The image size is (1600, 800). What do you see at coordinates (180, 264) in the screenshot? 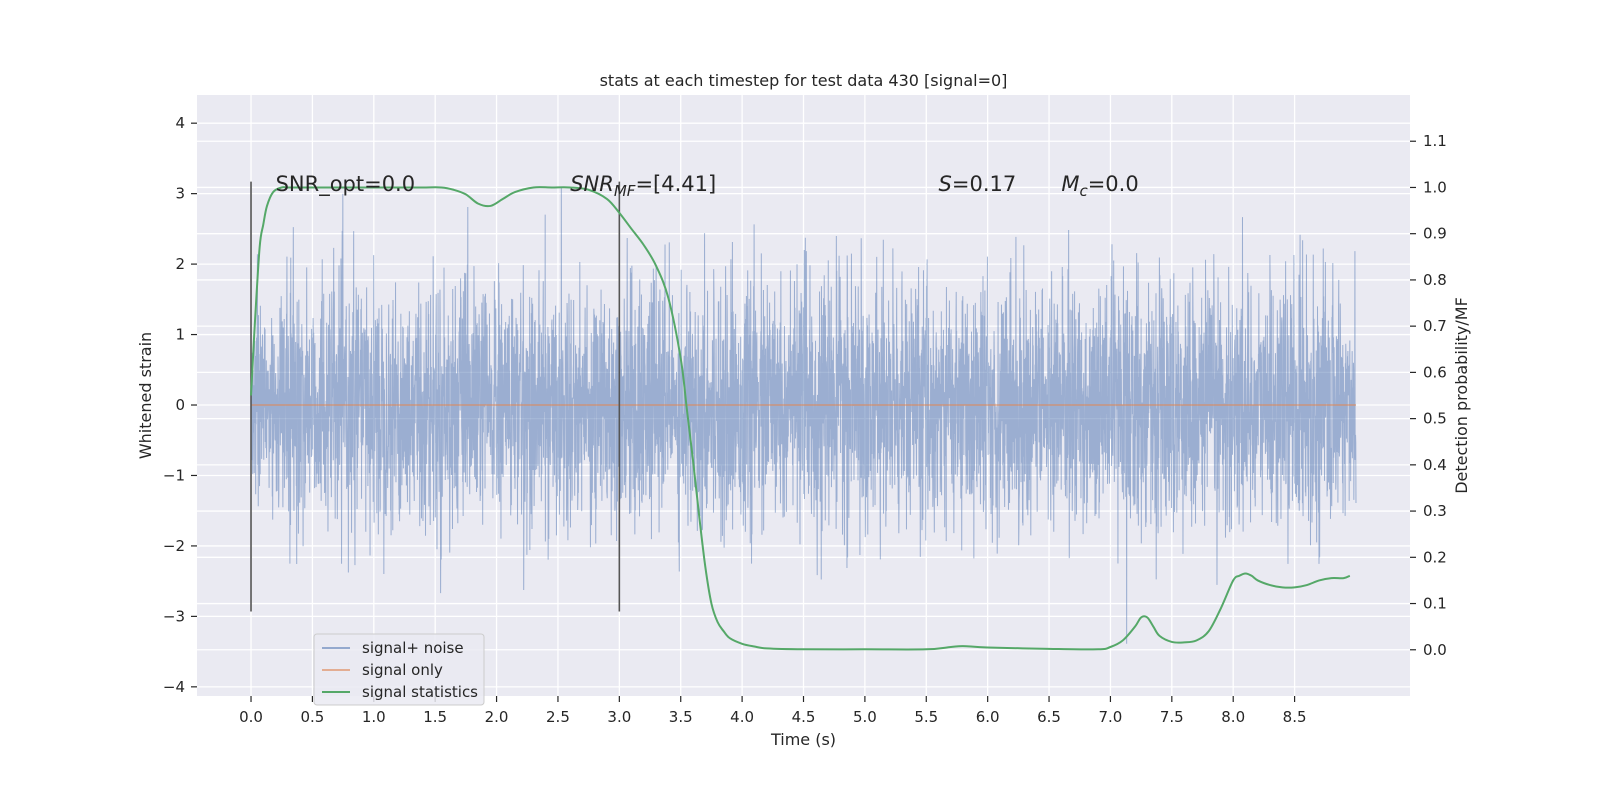
I see `y-tick-label: 2` at bounding box center [180, 264].